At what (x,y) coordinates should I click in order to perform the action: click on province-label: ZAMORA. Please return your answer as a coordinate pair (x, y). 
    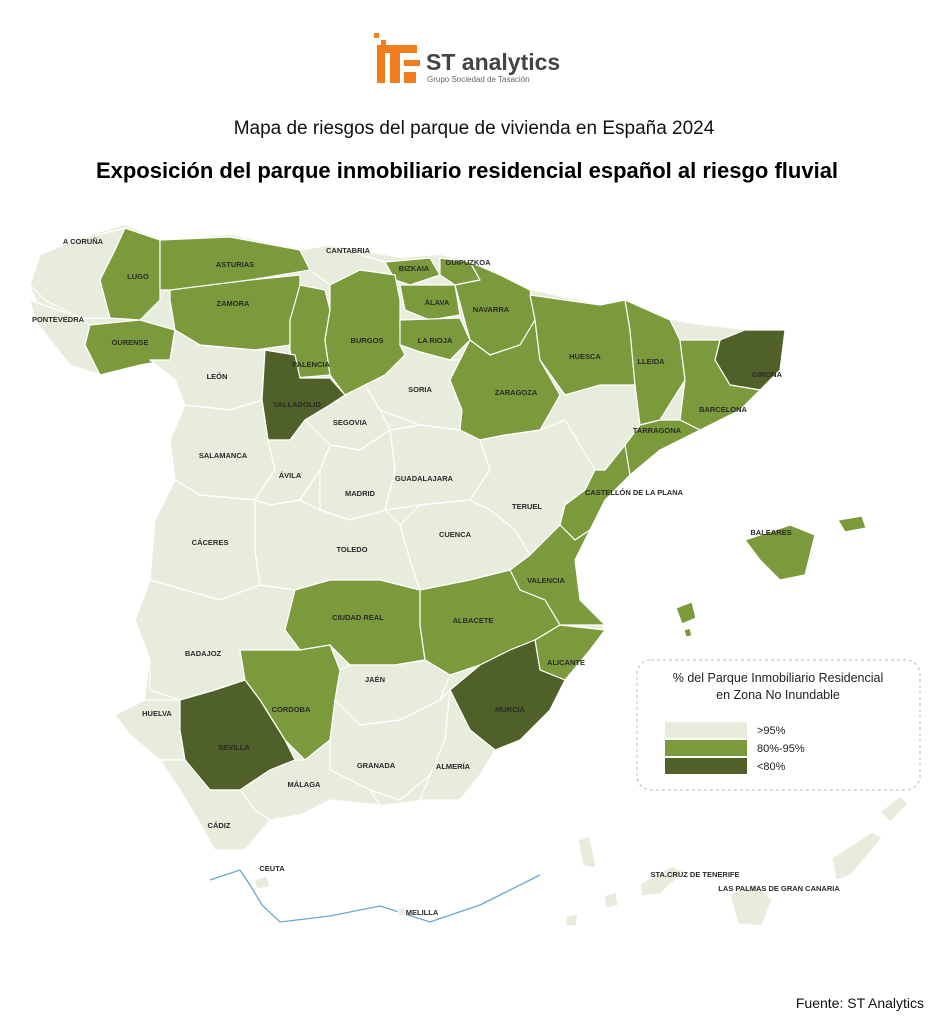
    Looking at the image, I should click on (233, 303).